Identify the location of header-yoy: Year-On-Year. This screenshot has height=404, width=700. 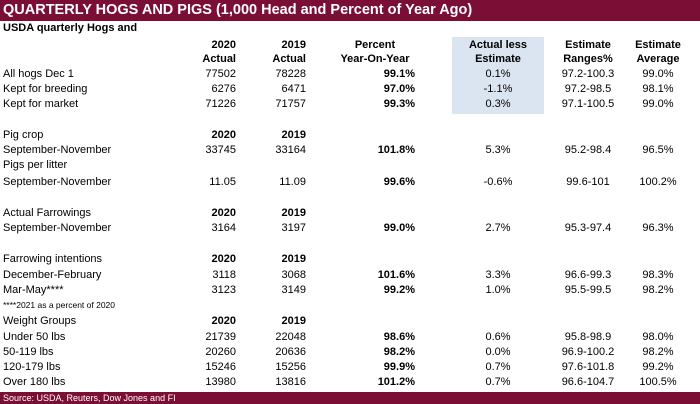
(375, 59).